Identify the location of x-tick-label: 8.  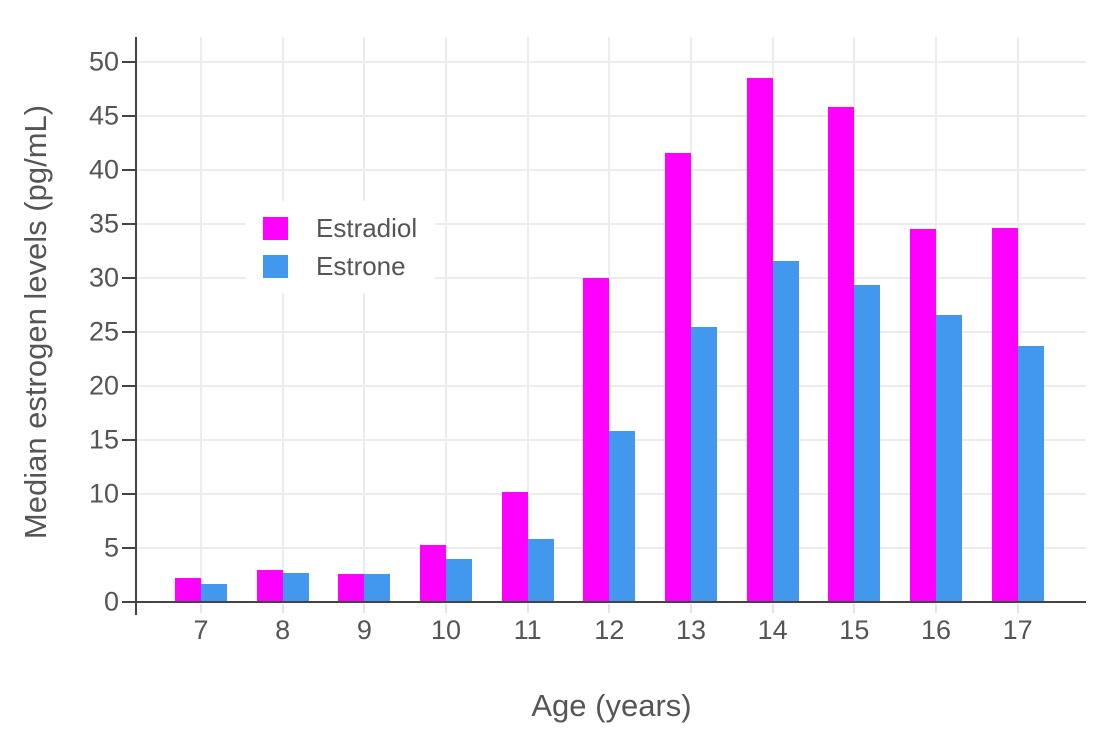
(283, 630).